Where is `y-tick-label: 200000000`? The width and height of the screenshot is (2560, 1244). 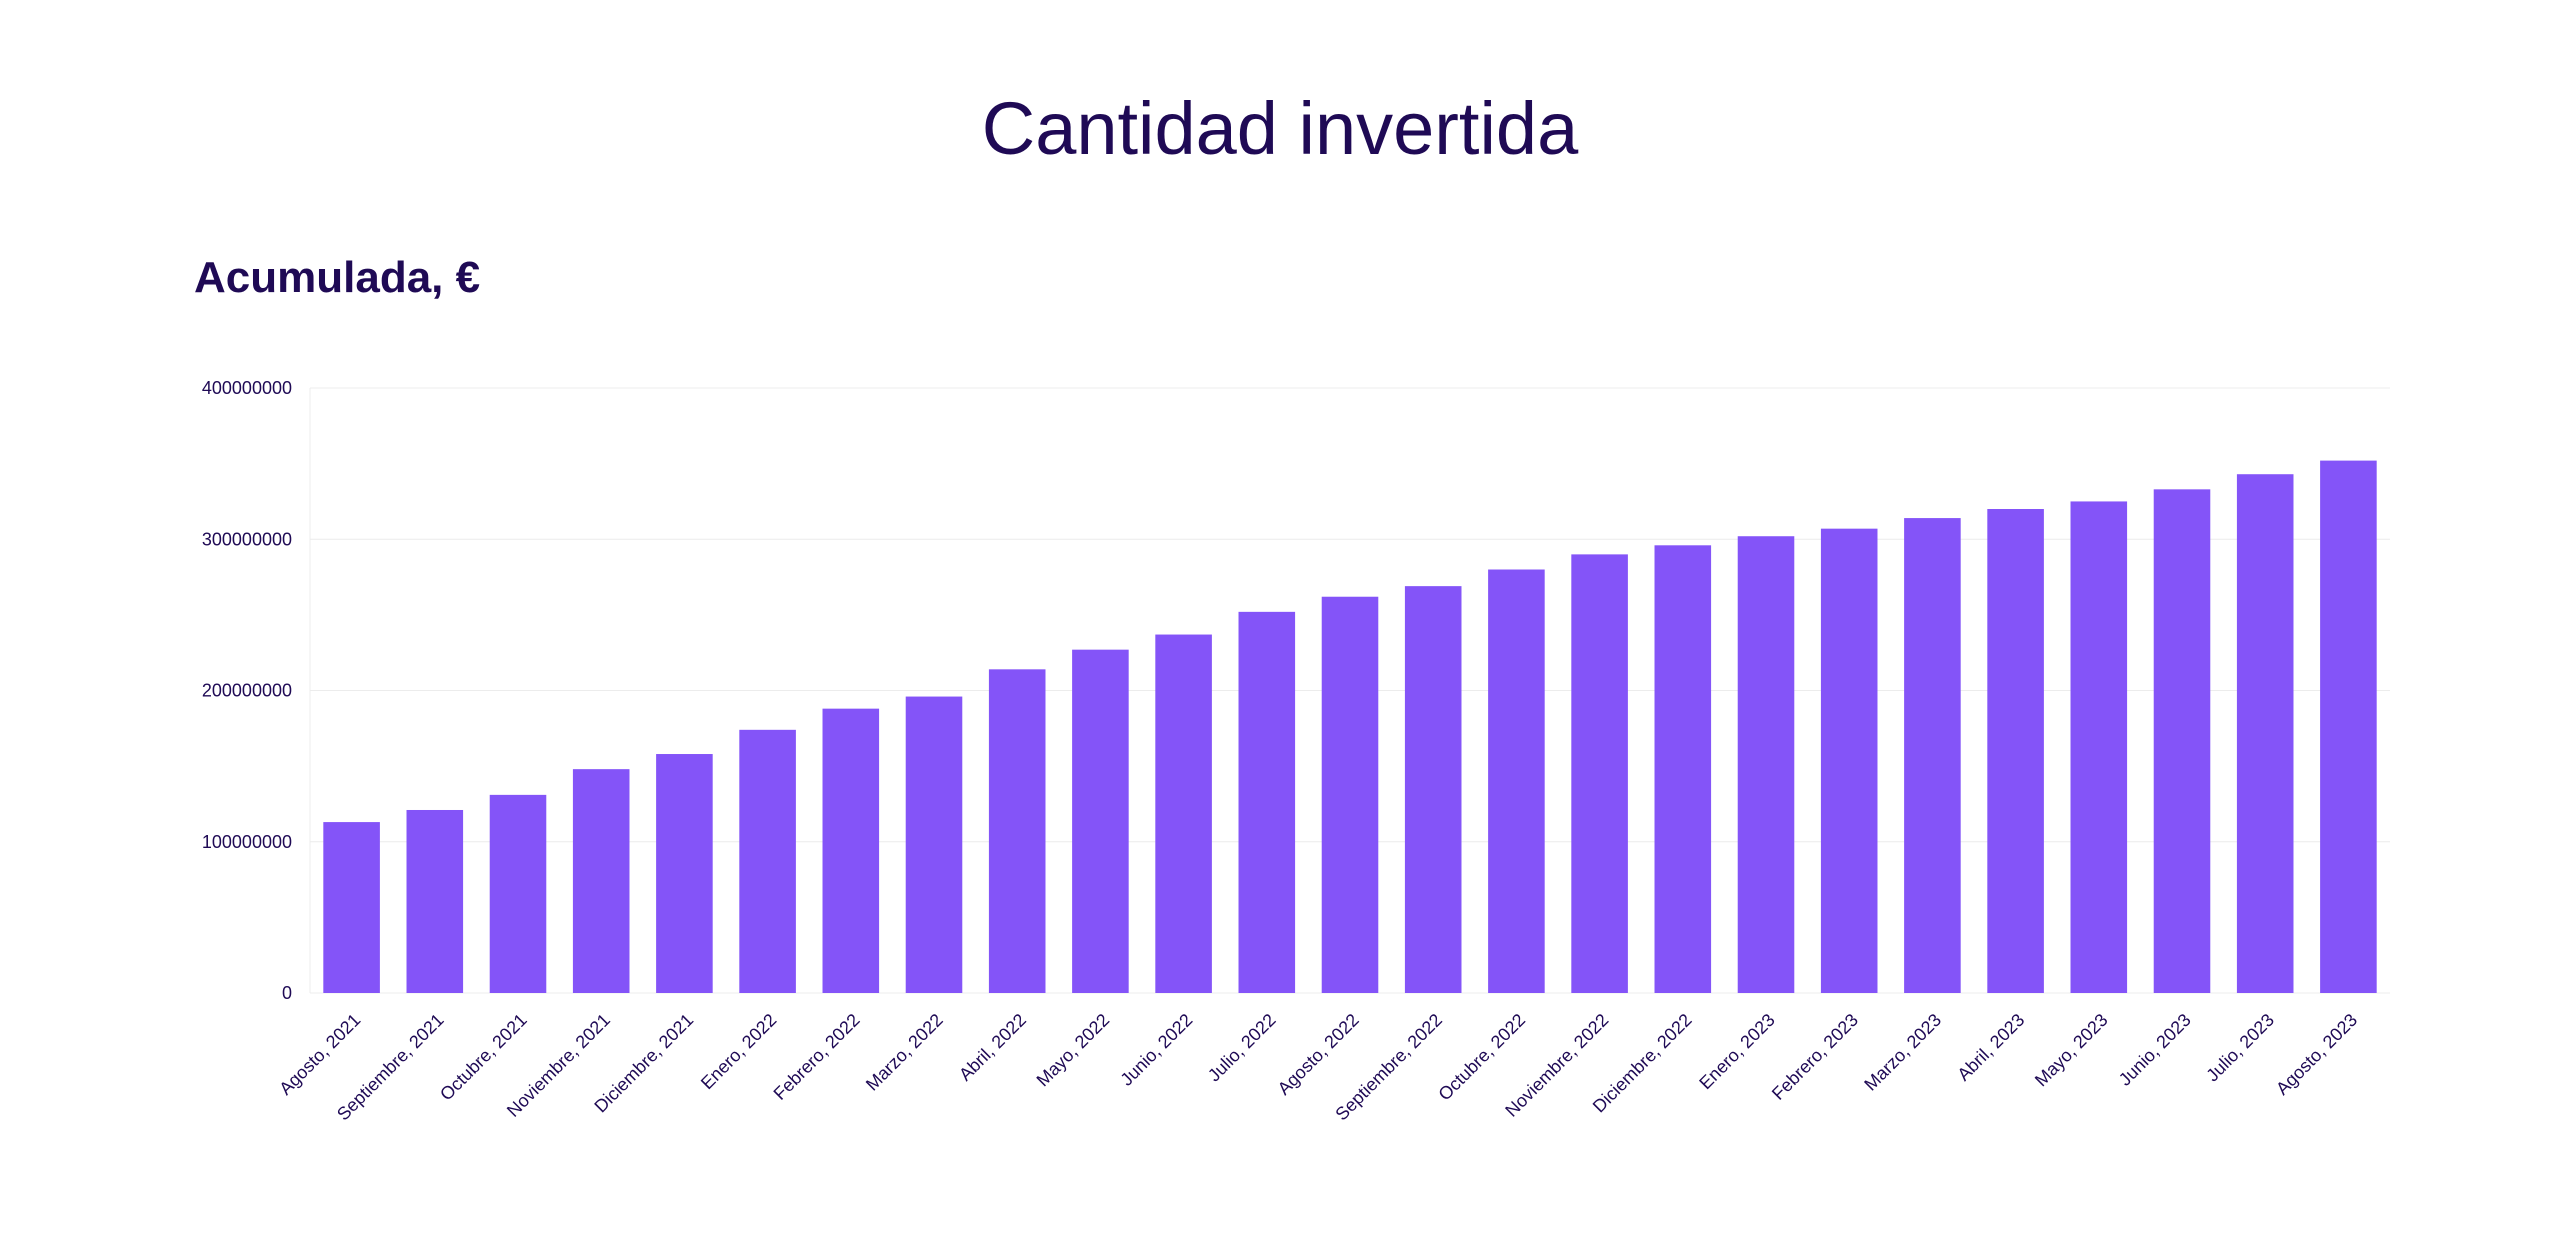 y-tick-label: 200000000 is located at coordinates (247, 691).